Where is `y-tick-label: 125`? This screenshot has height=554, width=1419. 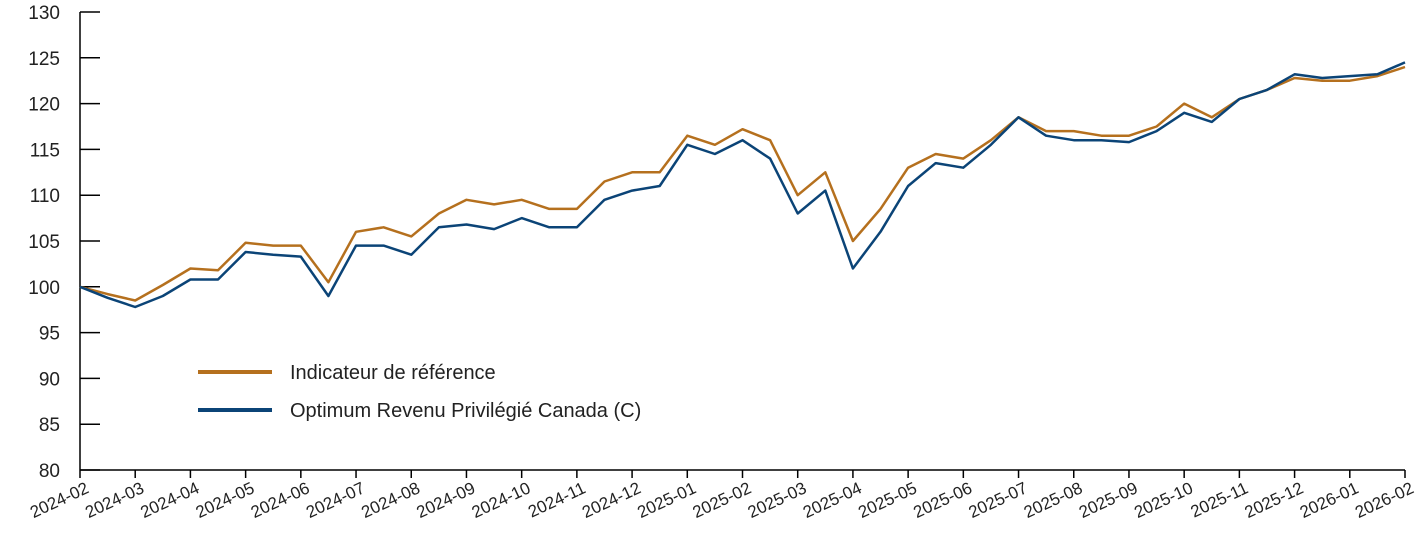 y-tick-label: 125 is located at coordinates (44, 59).